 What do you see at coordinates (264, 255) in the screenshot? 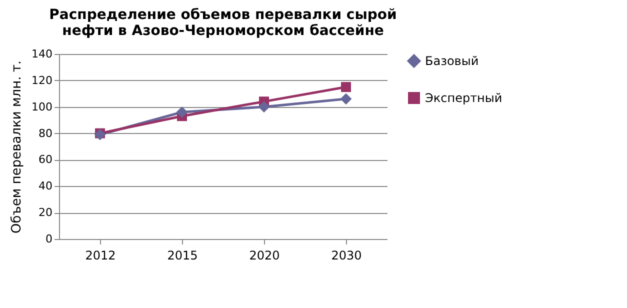
I see `x-tick-label: 2020` at bounding box center [264, 255].